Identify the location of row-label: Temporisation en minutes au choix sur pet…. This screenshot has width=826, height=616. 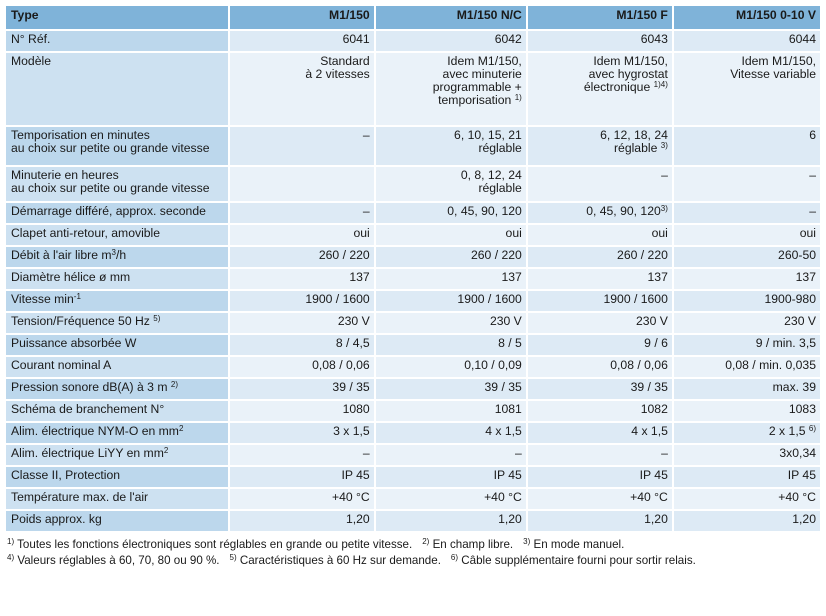
(117, 146).